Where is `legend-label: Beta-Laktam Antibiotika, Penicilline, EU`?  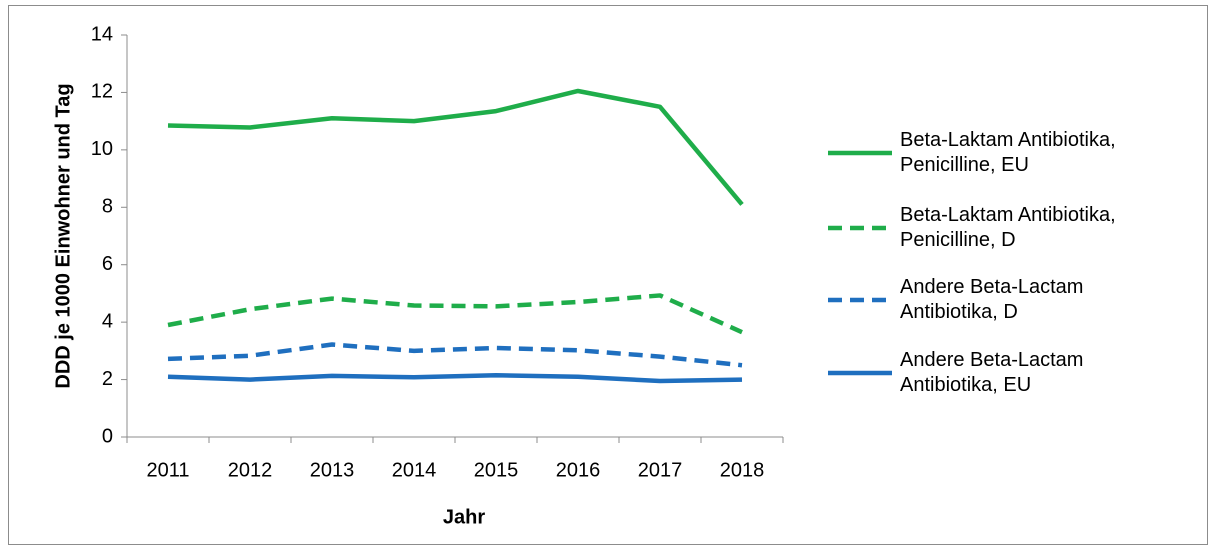
legend-label: Beta-Laktam Antibiotika, Penicilline, EU is located at coordinates (1008, 152).